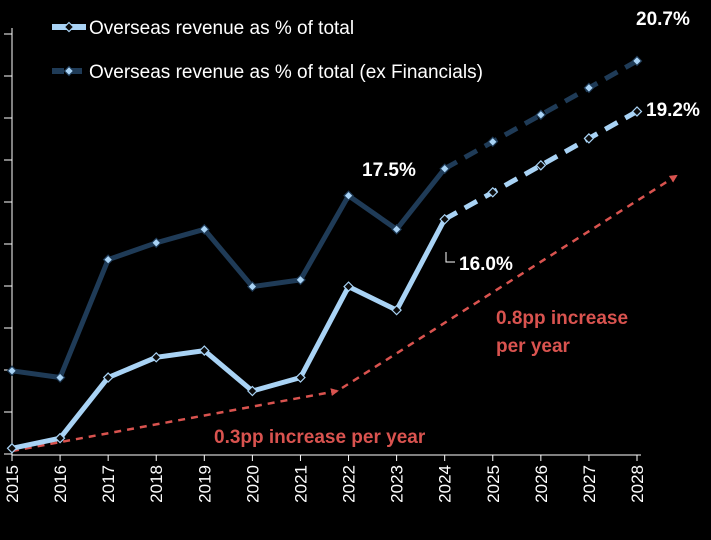 The width and height of the screenshot is (711, 540). Describe the element at coordinates (663, 19) in the screenshot. I see `data-label-ex-fin-2028: 20.7%` at that location.